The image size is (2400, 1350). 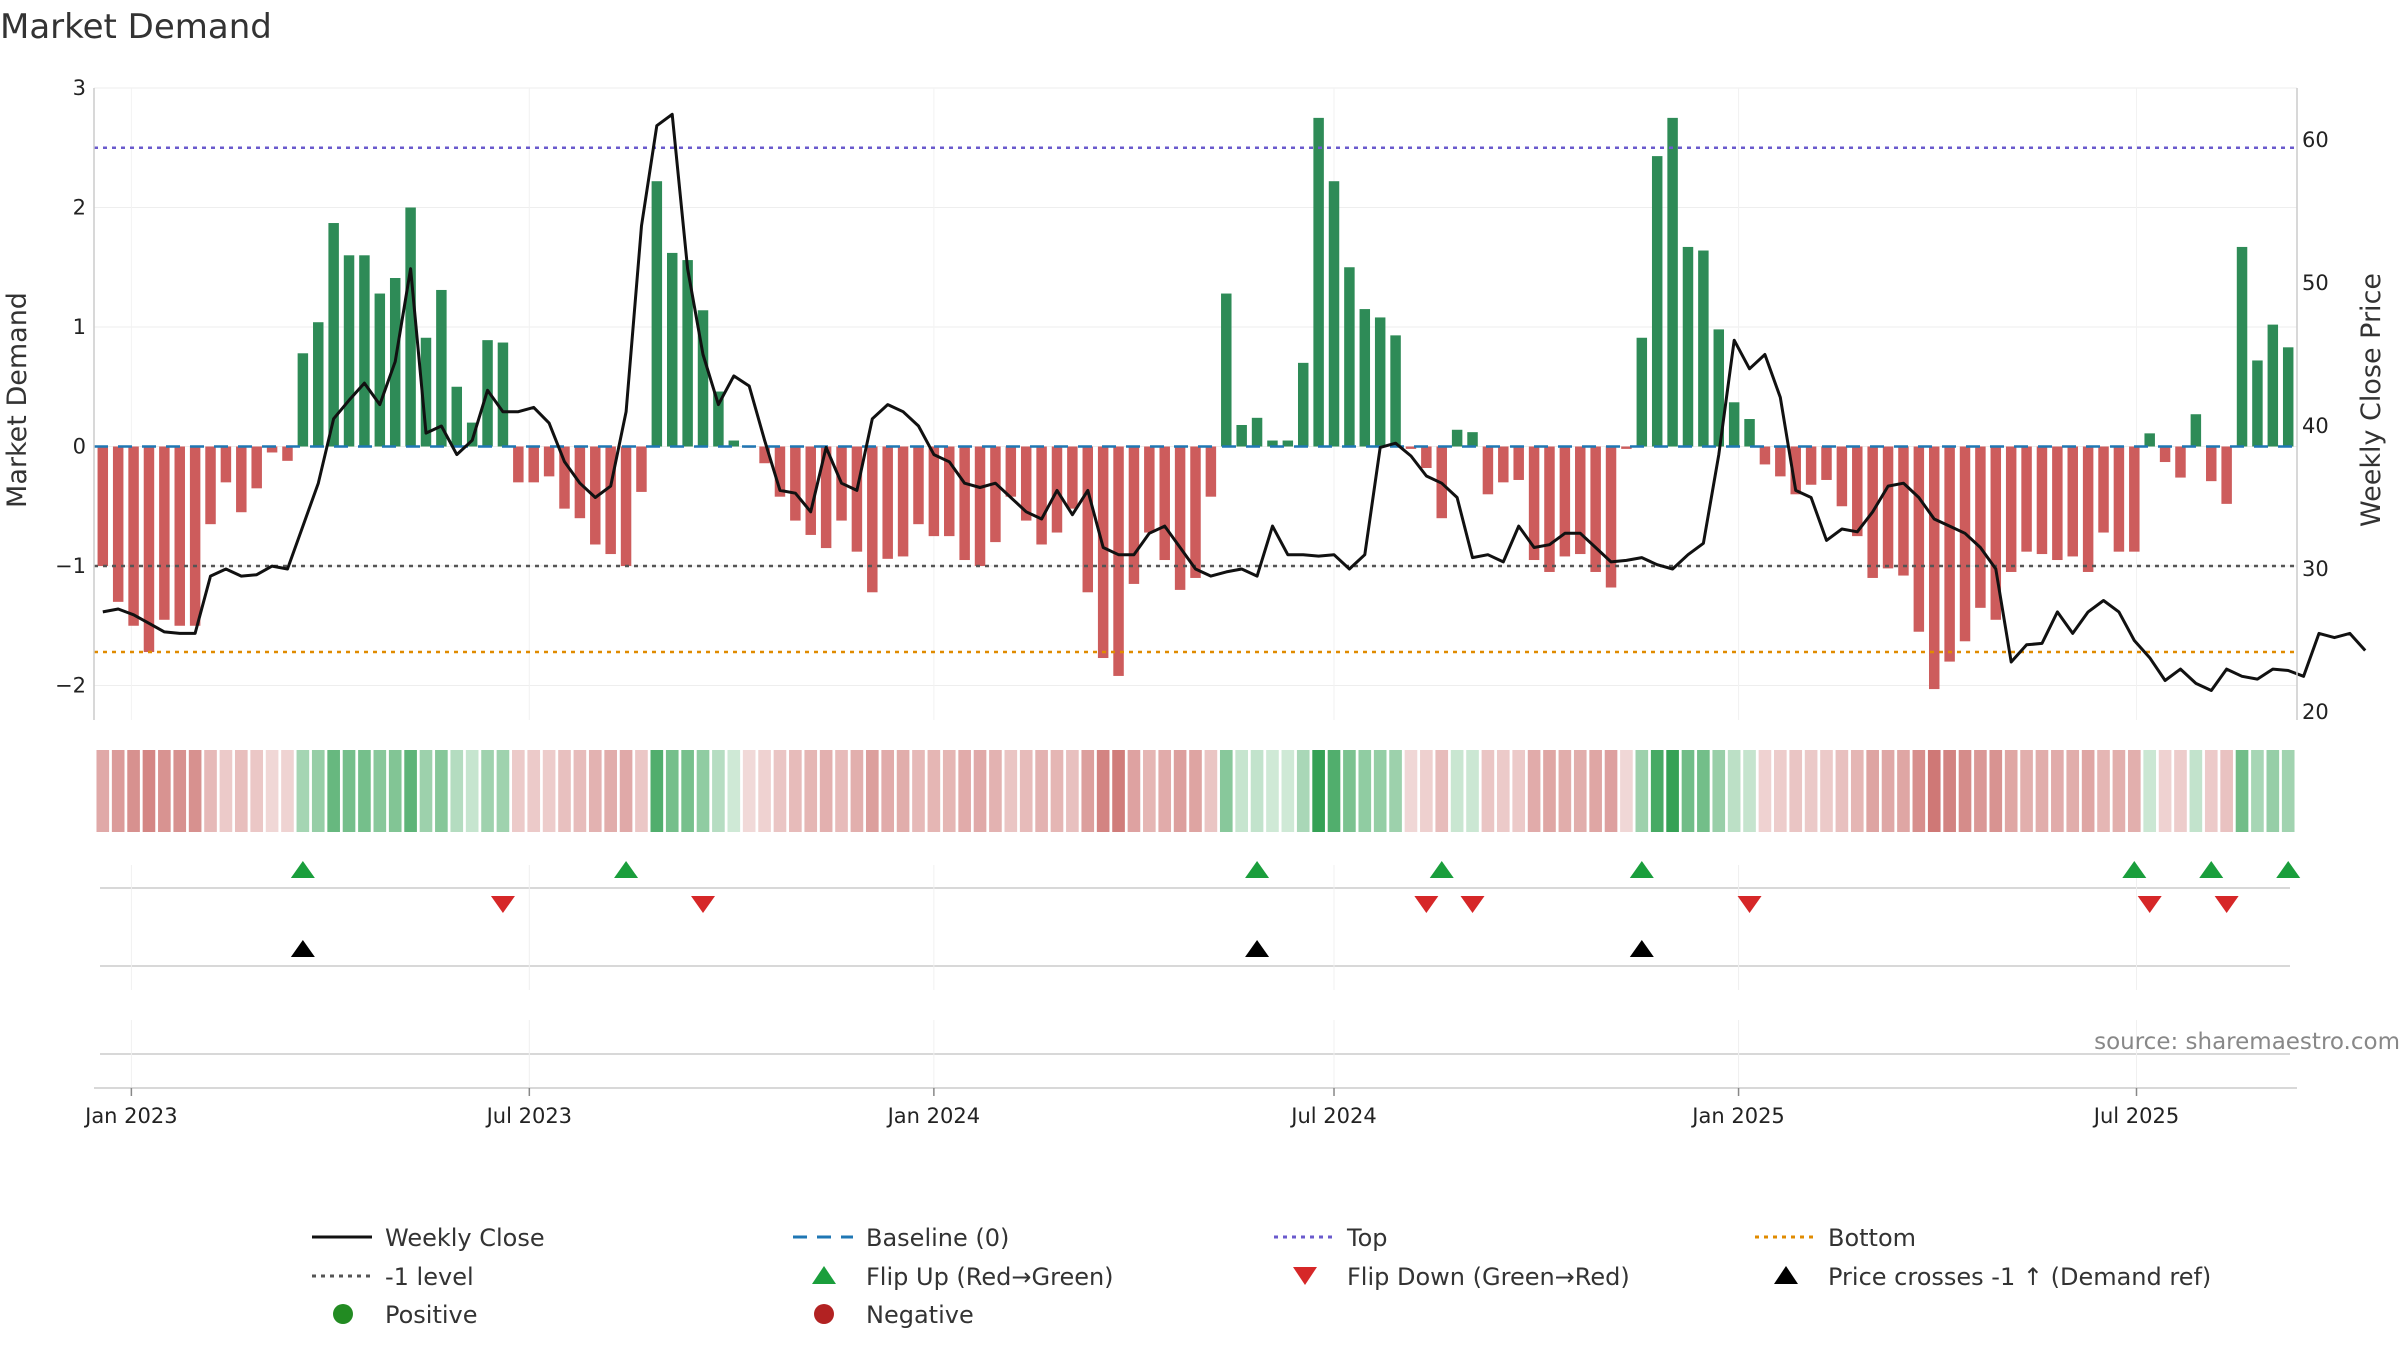 What do you see at coordinates (343, 1314) in the screenshot?
I see `legend-positive-dot` at bounding box center [343, 1314].